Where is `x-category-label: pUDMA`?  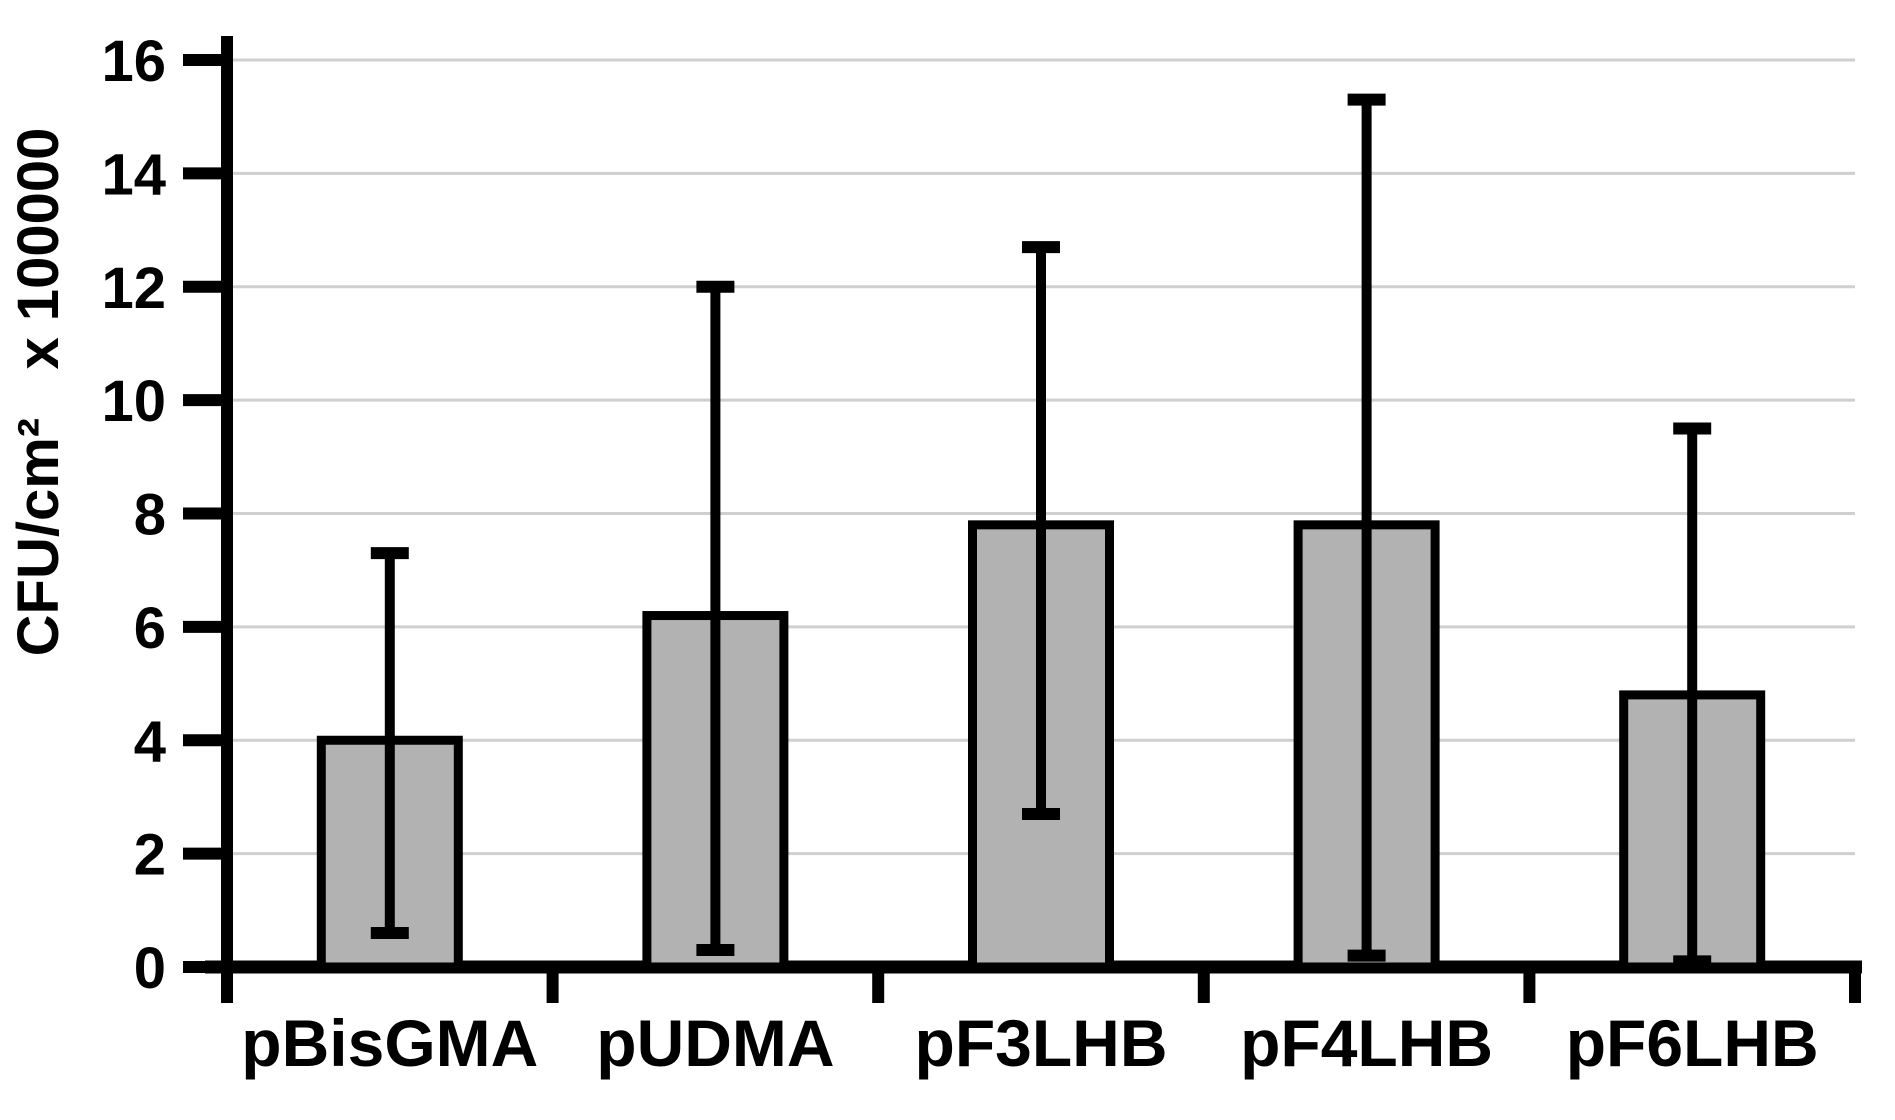 x-category-label: pUDMA is located at coordinates (715, 1043).